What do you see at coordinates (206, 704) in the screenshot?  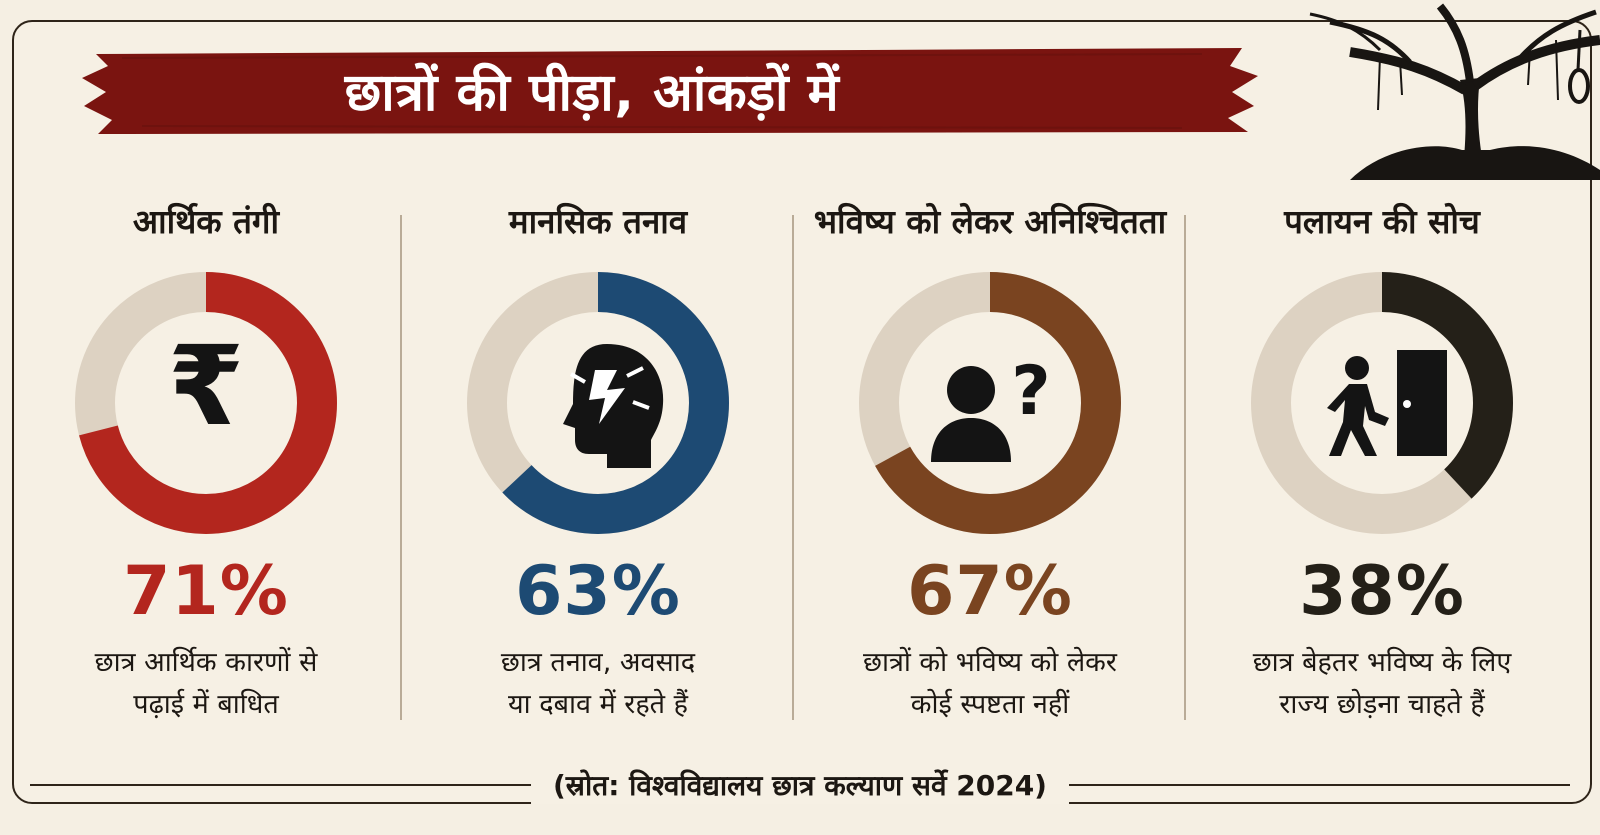 I see `description-line: पढ़ाई में बाधित` at bounding box center [206, 704].